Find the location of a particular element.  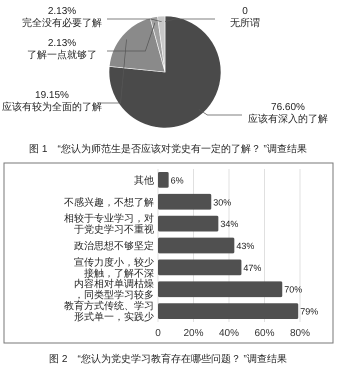

x-tick-label: 60% is located at coordinates (264, 333).